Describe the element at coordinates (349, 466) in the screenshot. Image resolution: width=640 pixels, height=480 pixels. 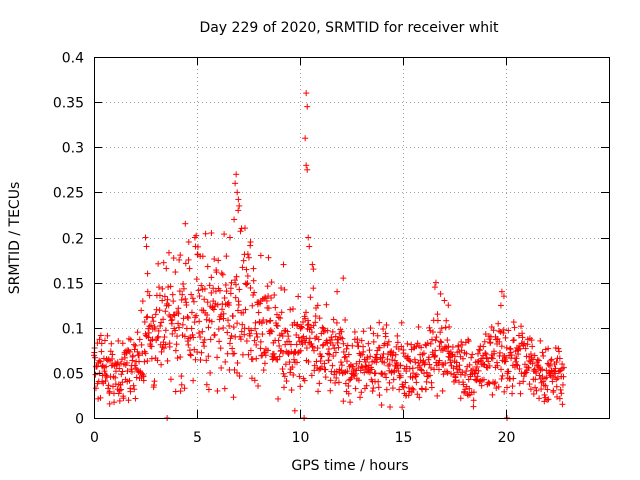
I see `x-axis-label: GPS time / hours` at that location.